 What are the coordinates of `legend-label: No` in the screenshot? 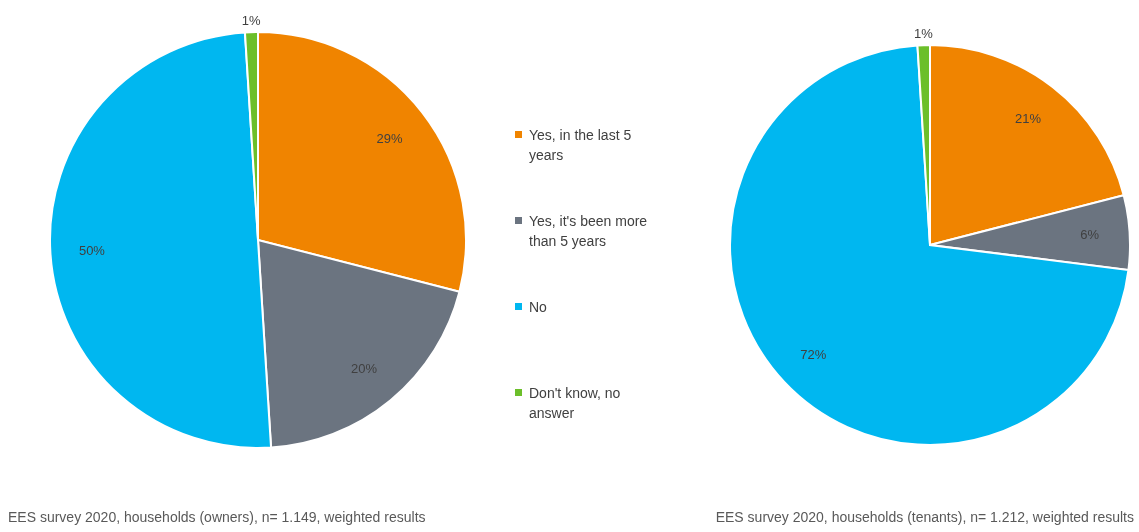 It's located at (538, 307).